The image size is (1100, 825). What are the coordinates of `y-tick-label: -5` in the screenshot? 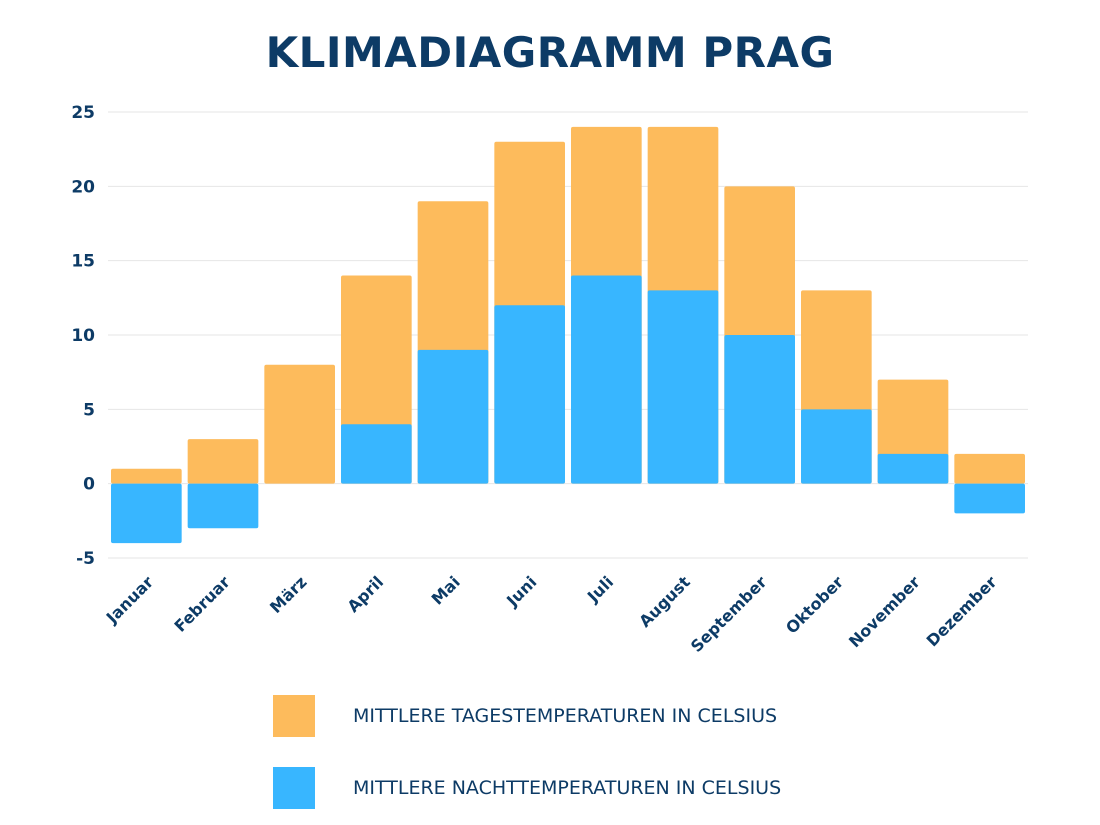 It's located at (85, 559).